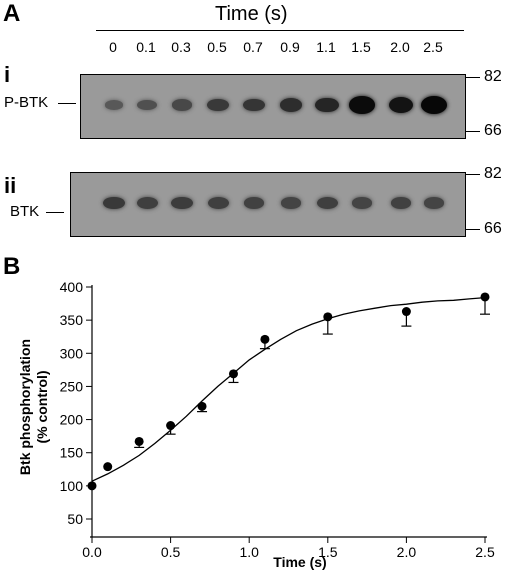 The image size is (520, 572). Describe the element at coordinates (42, 406) in the screenshot. I see `y-axis-subtitle: (% control)` at that location.